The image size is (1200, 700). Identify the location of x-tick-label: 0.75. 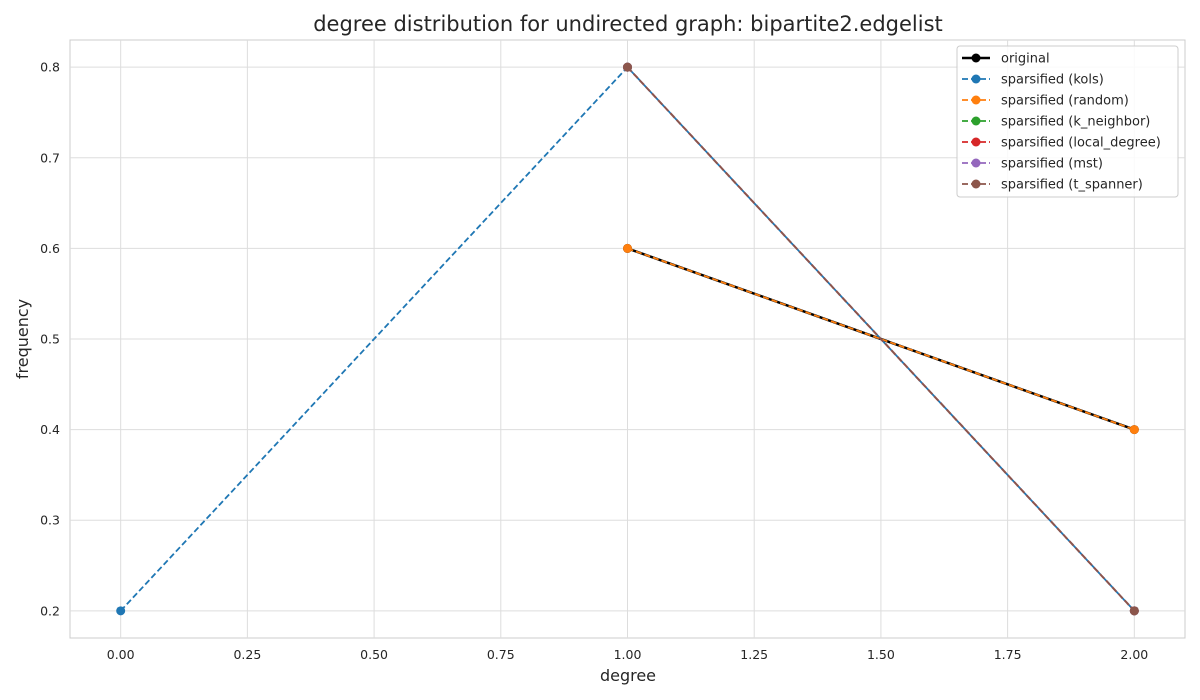
(501, 654).